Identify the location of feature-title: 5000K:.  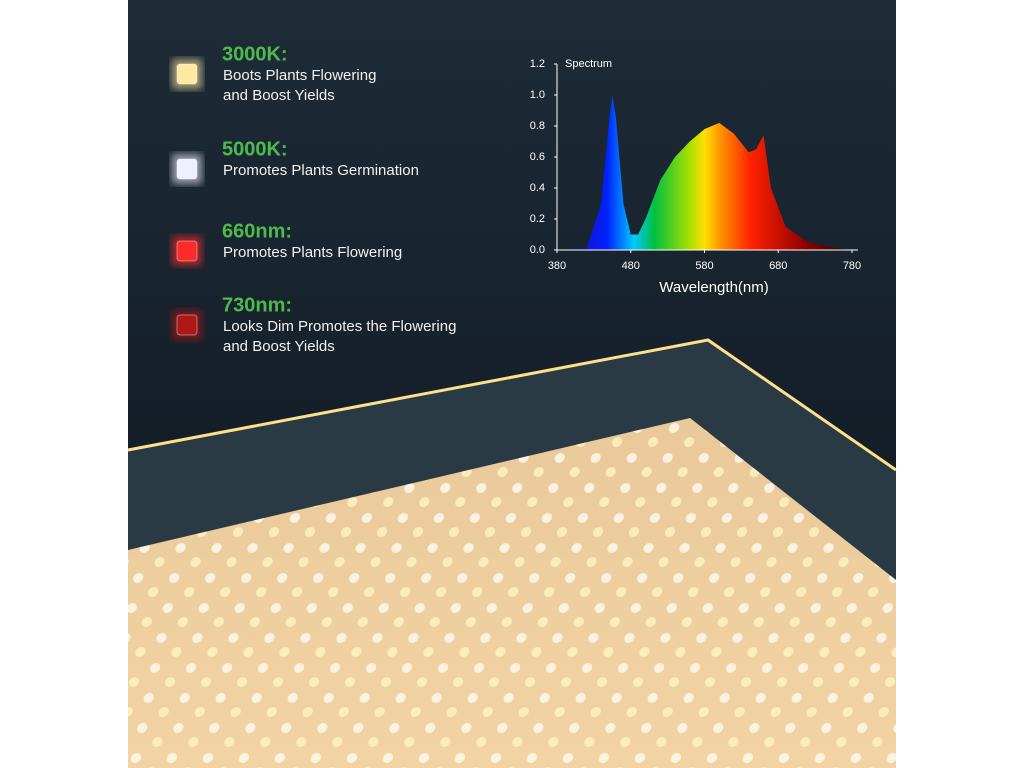
(255, 149).